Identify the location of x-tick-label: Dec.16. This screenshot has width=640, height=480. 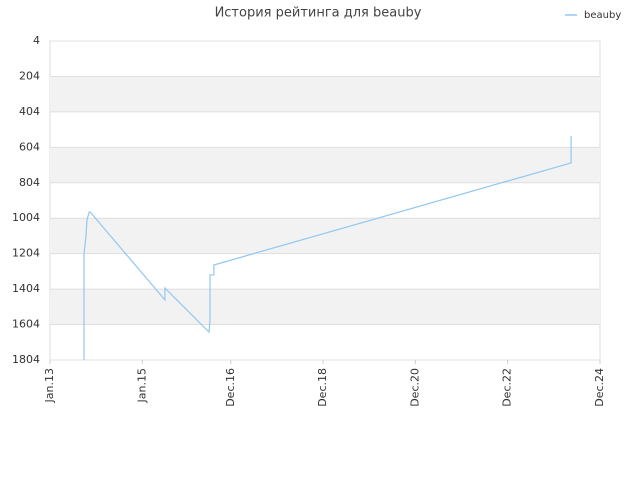
(230, 387).